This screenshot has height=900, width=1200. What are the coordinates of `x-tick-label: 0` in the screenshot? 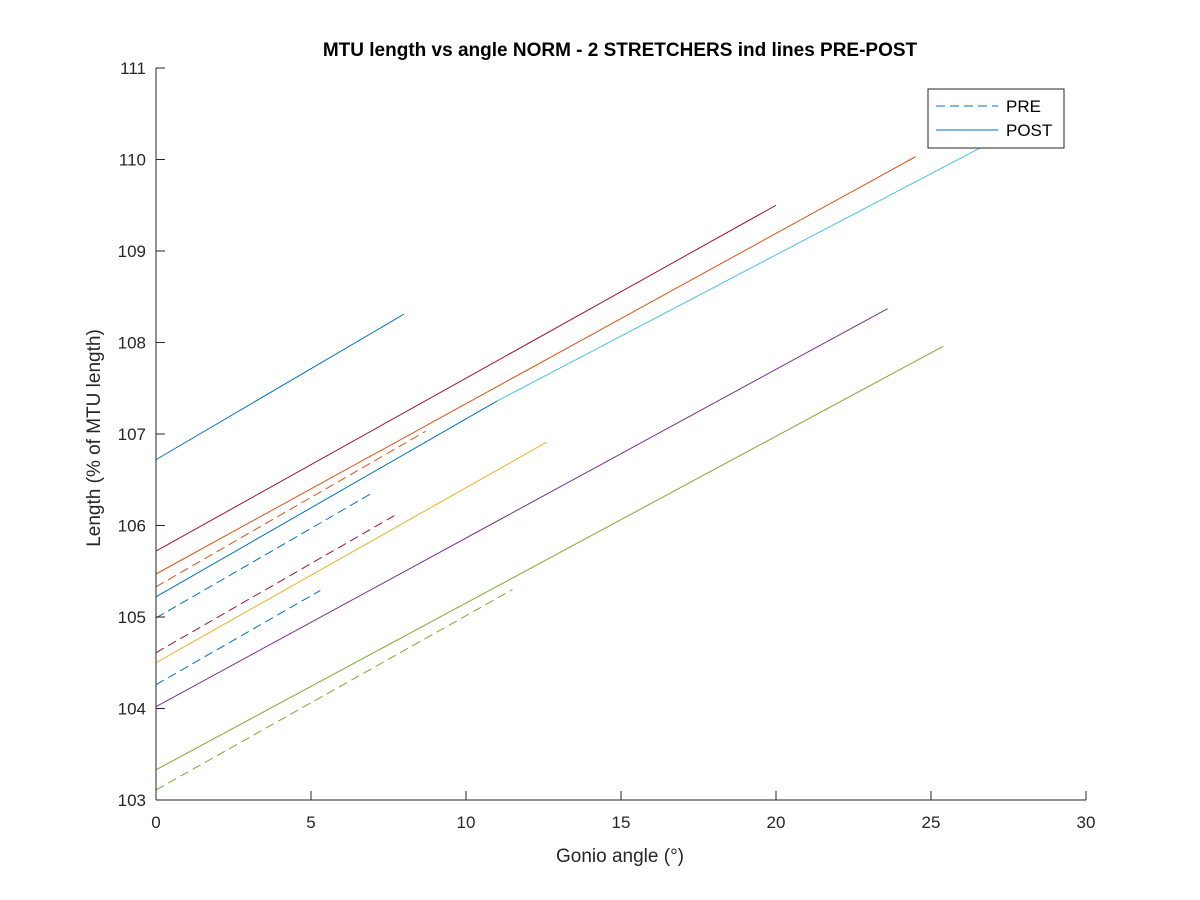 It's located at (155, 822).